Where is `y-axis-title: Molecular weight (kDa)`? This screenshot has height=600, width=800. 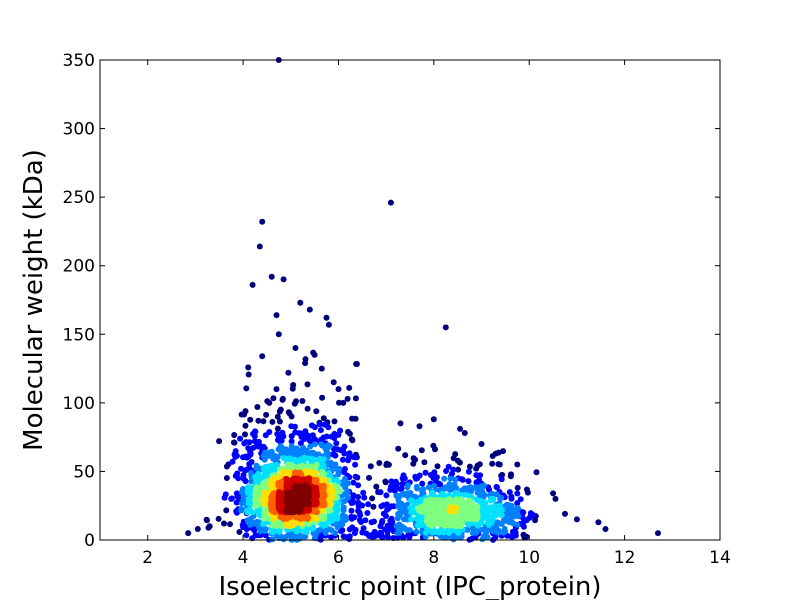
y-axis-title: Molecular weight (kDa) is located at coordinates (34, 300).